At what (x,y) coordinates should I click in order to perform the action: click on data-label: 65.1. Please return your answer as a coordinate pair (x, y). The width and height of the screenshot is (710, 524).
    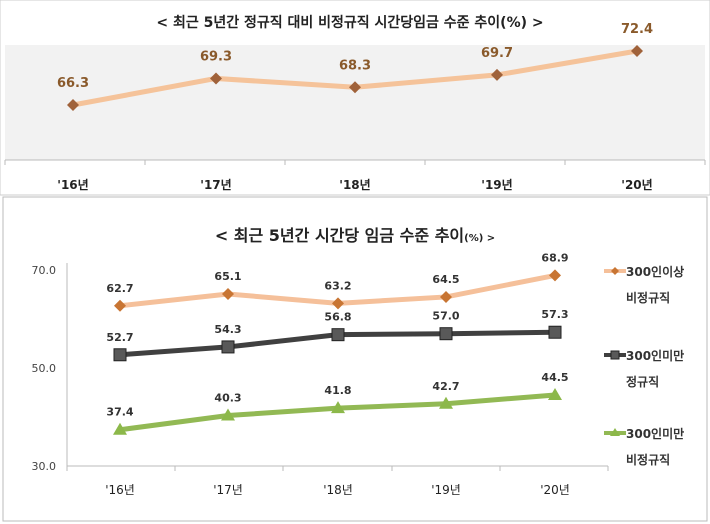
    Looking at the image, I should click on (227, 276).